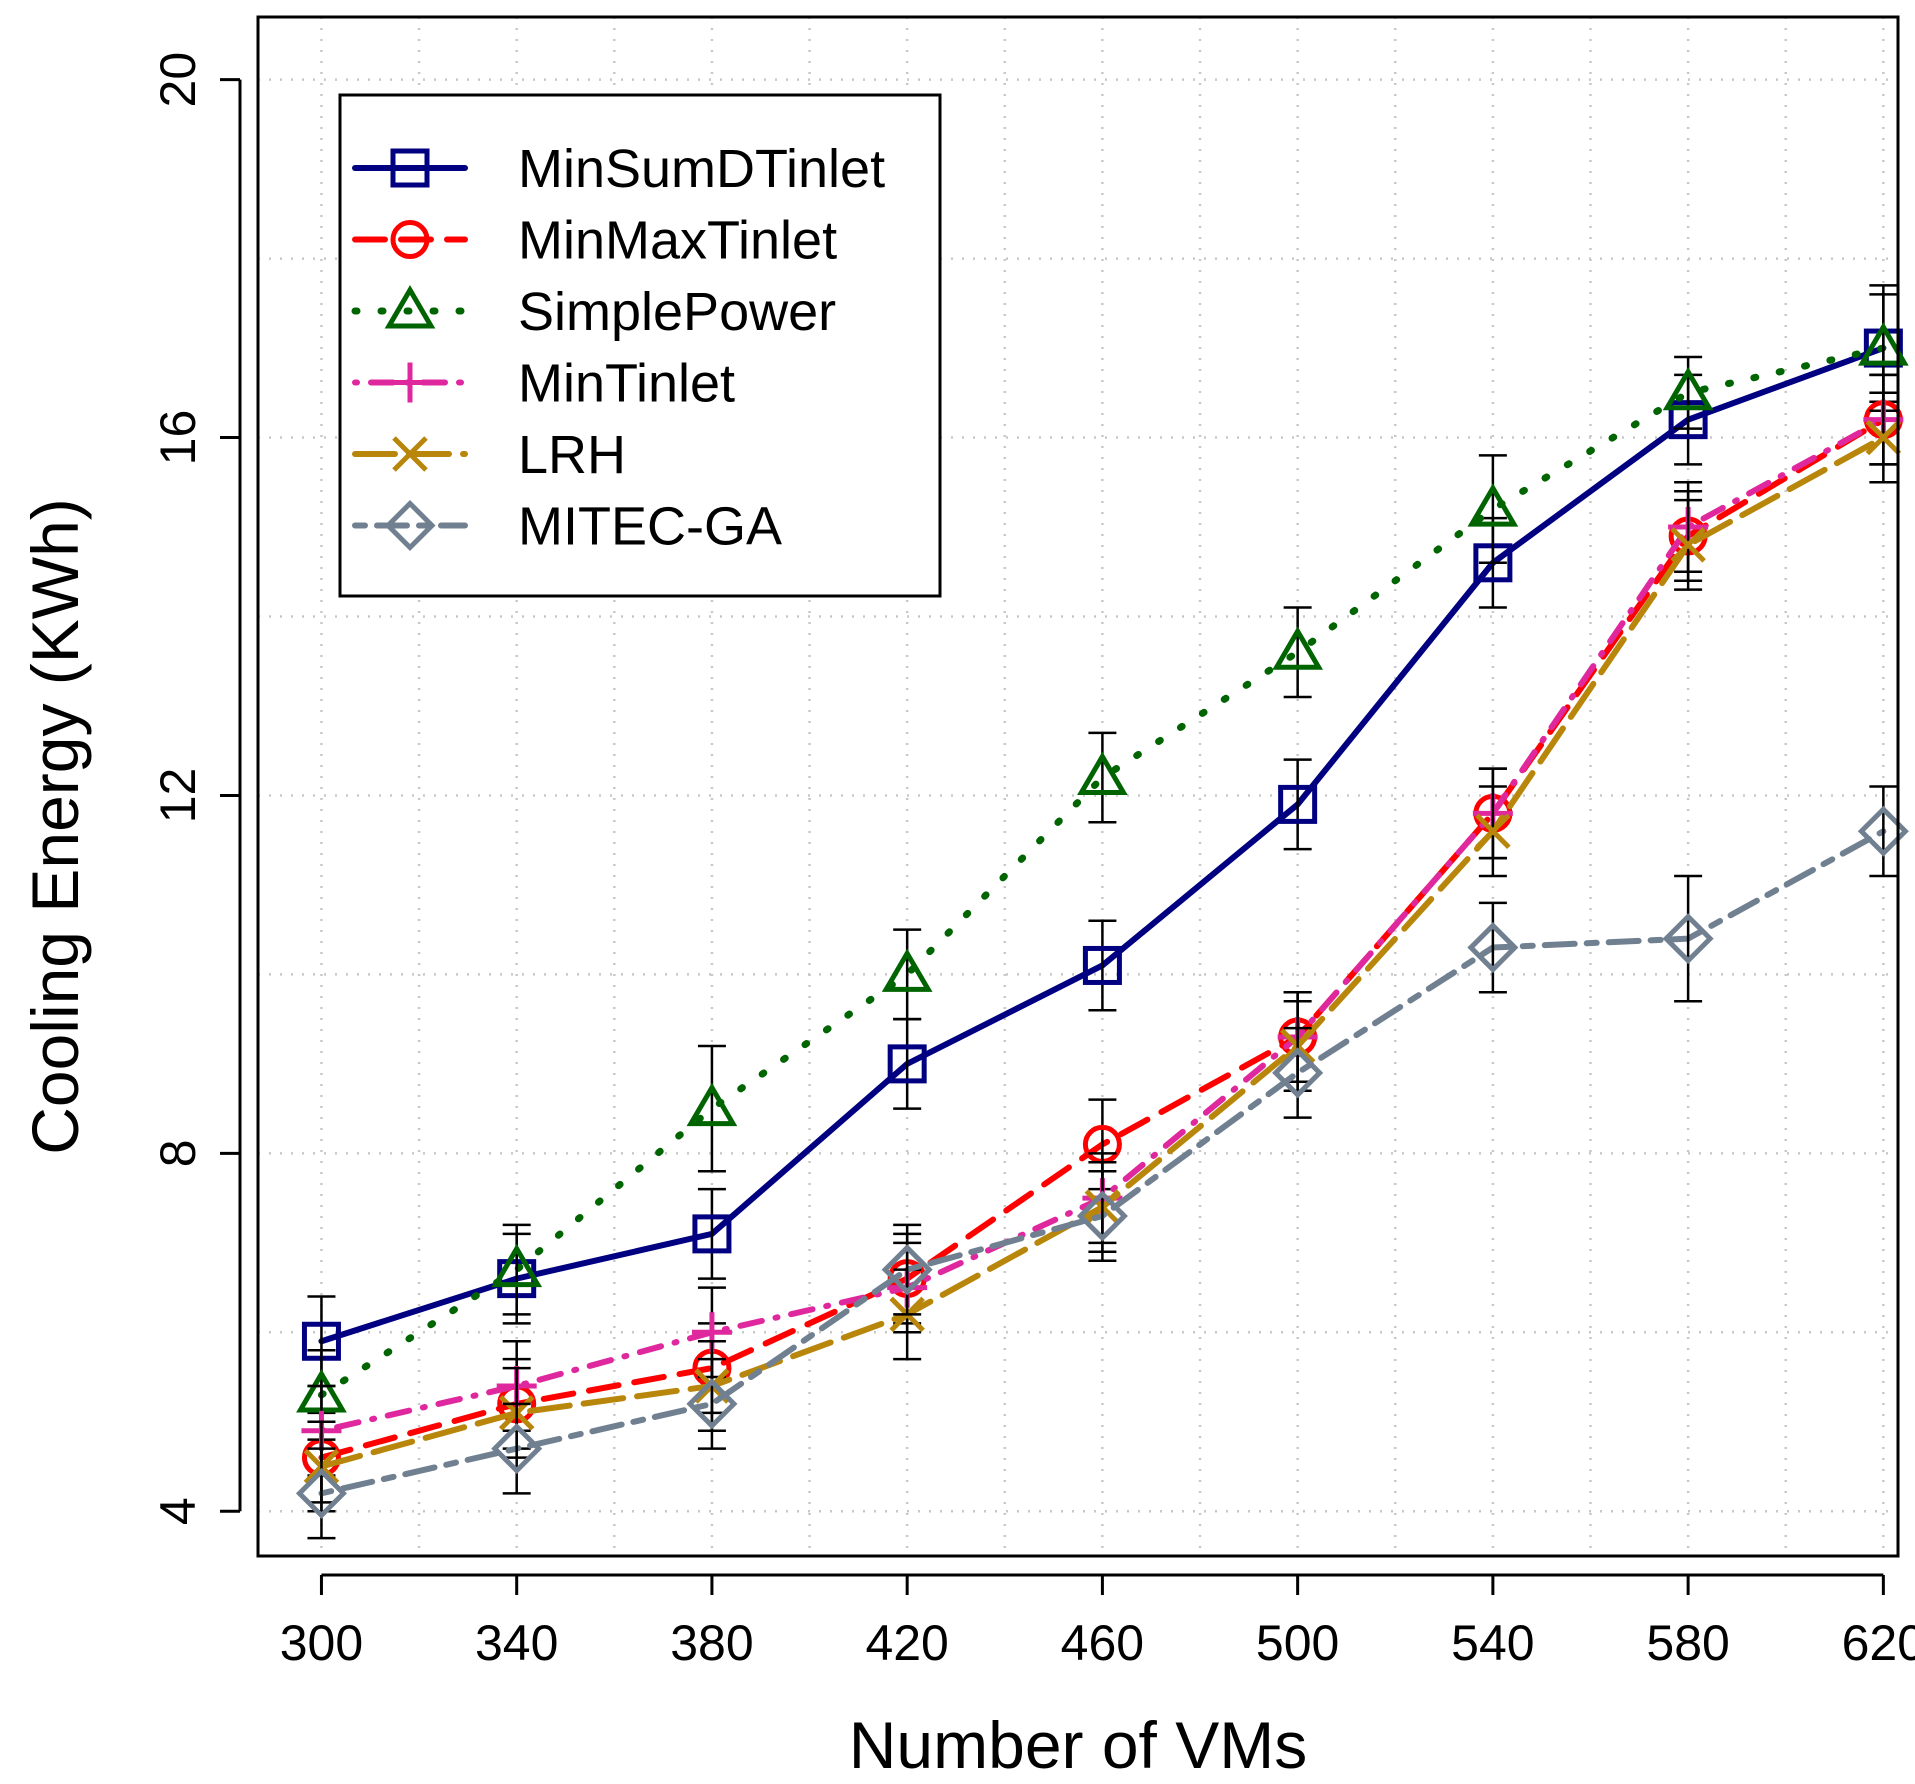 This screenshot has width=1915, height=1784. What do you see at coordinates (178, 1511) in the screenshot?
I see `y-tick-label: 4` at bounding box center [178, 1511].